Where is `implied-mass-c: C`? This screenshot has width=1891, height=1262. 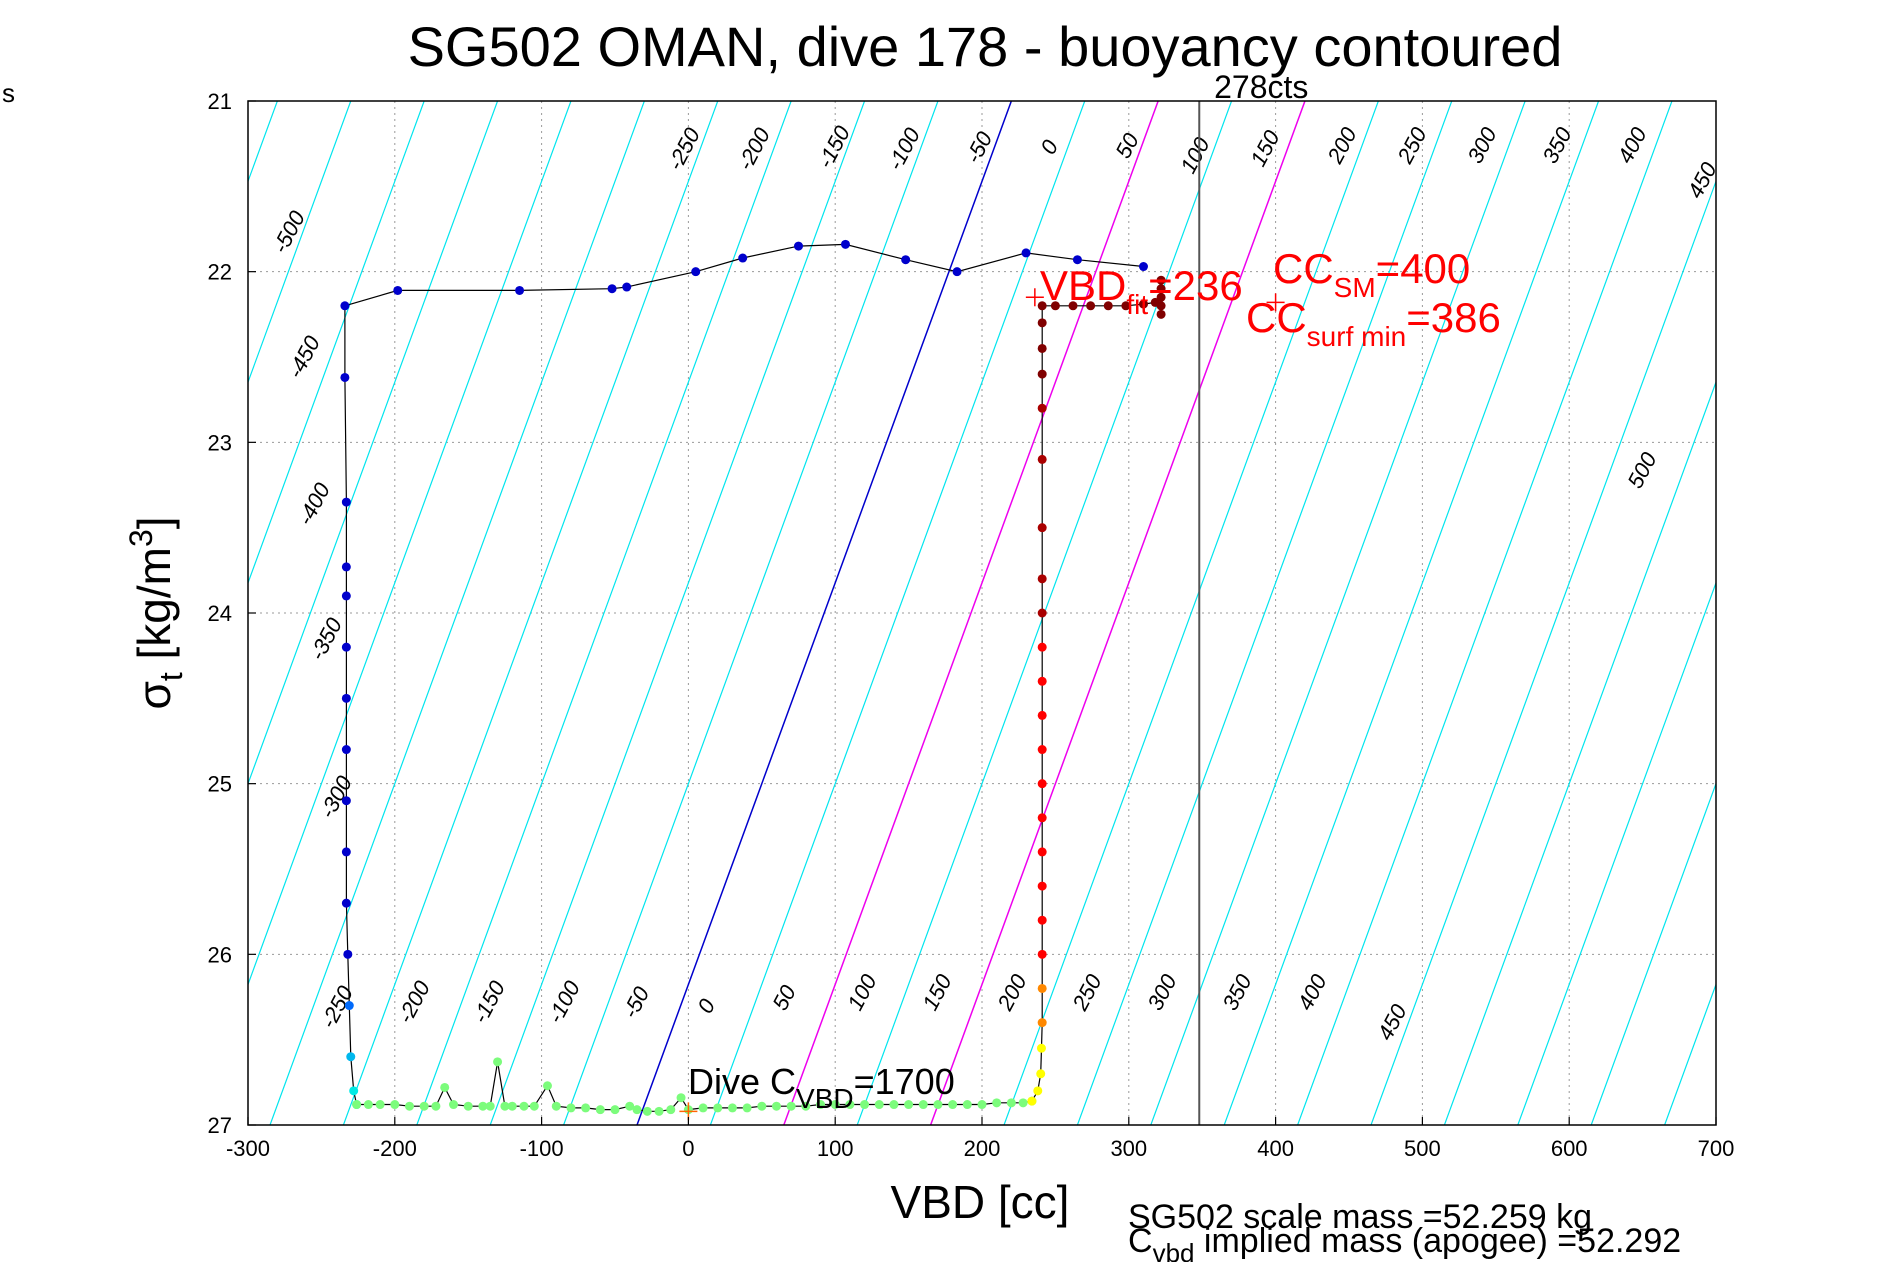
implied-mass-c: C is located at coordinates (1140, 1241).